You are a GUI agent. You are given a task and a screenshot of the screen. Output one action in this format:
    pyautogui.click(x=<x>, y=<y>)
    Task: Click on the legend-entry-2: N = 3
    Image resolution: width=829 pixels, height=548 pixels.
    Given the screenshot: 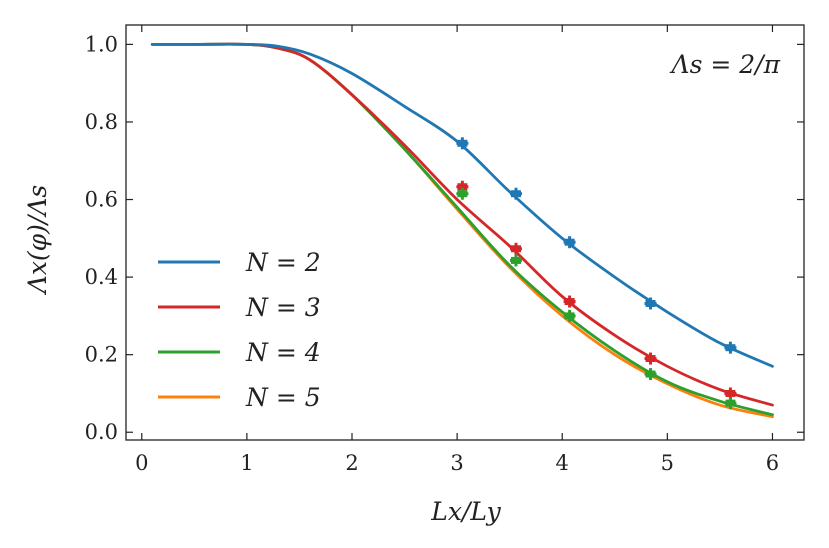 What is the action you would take?
    pyautogui.click(x=239, y=307)
    